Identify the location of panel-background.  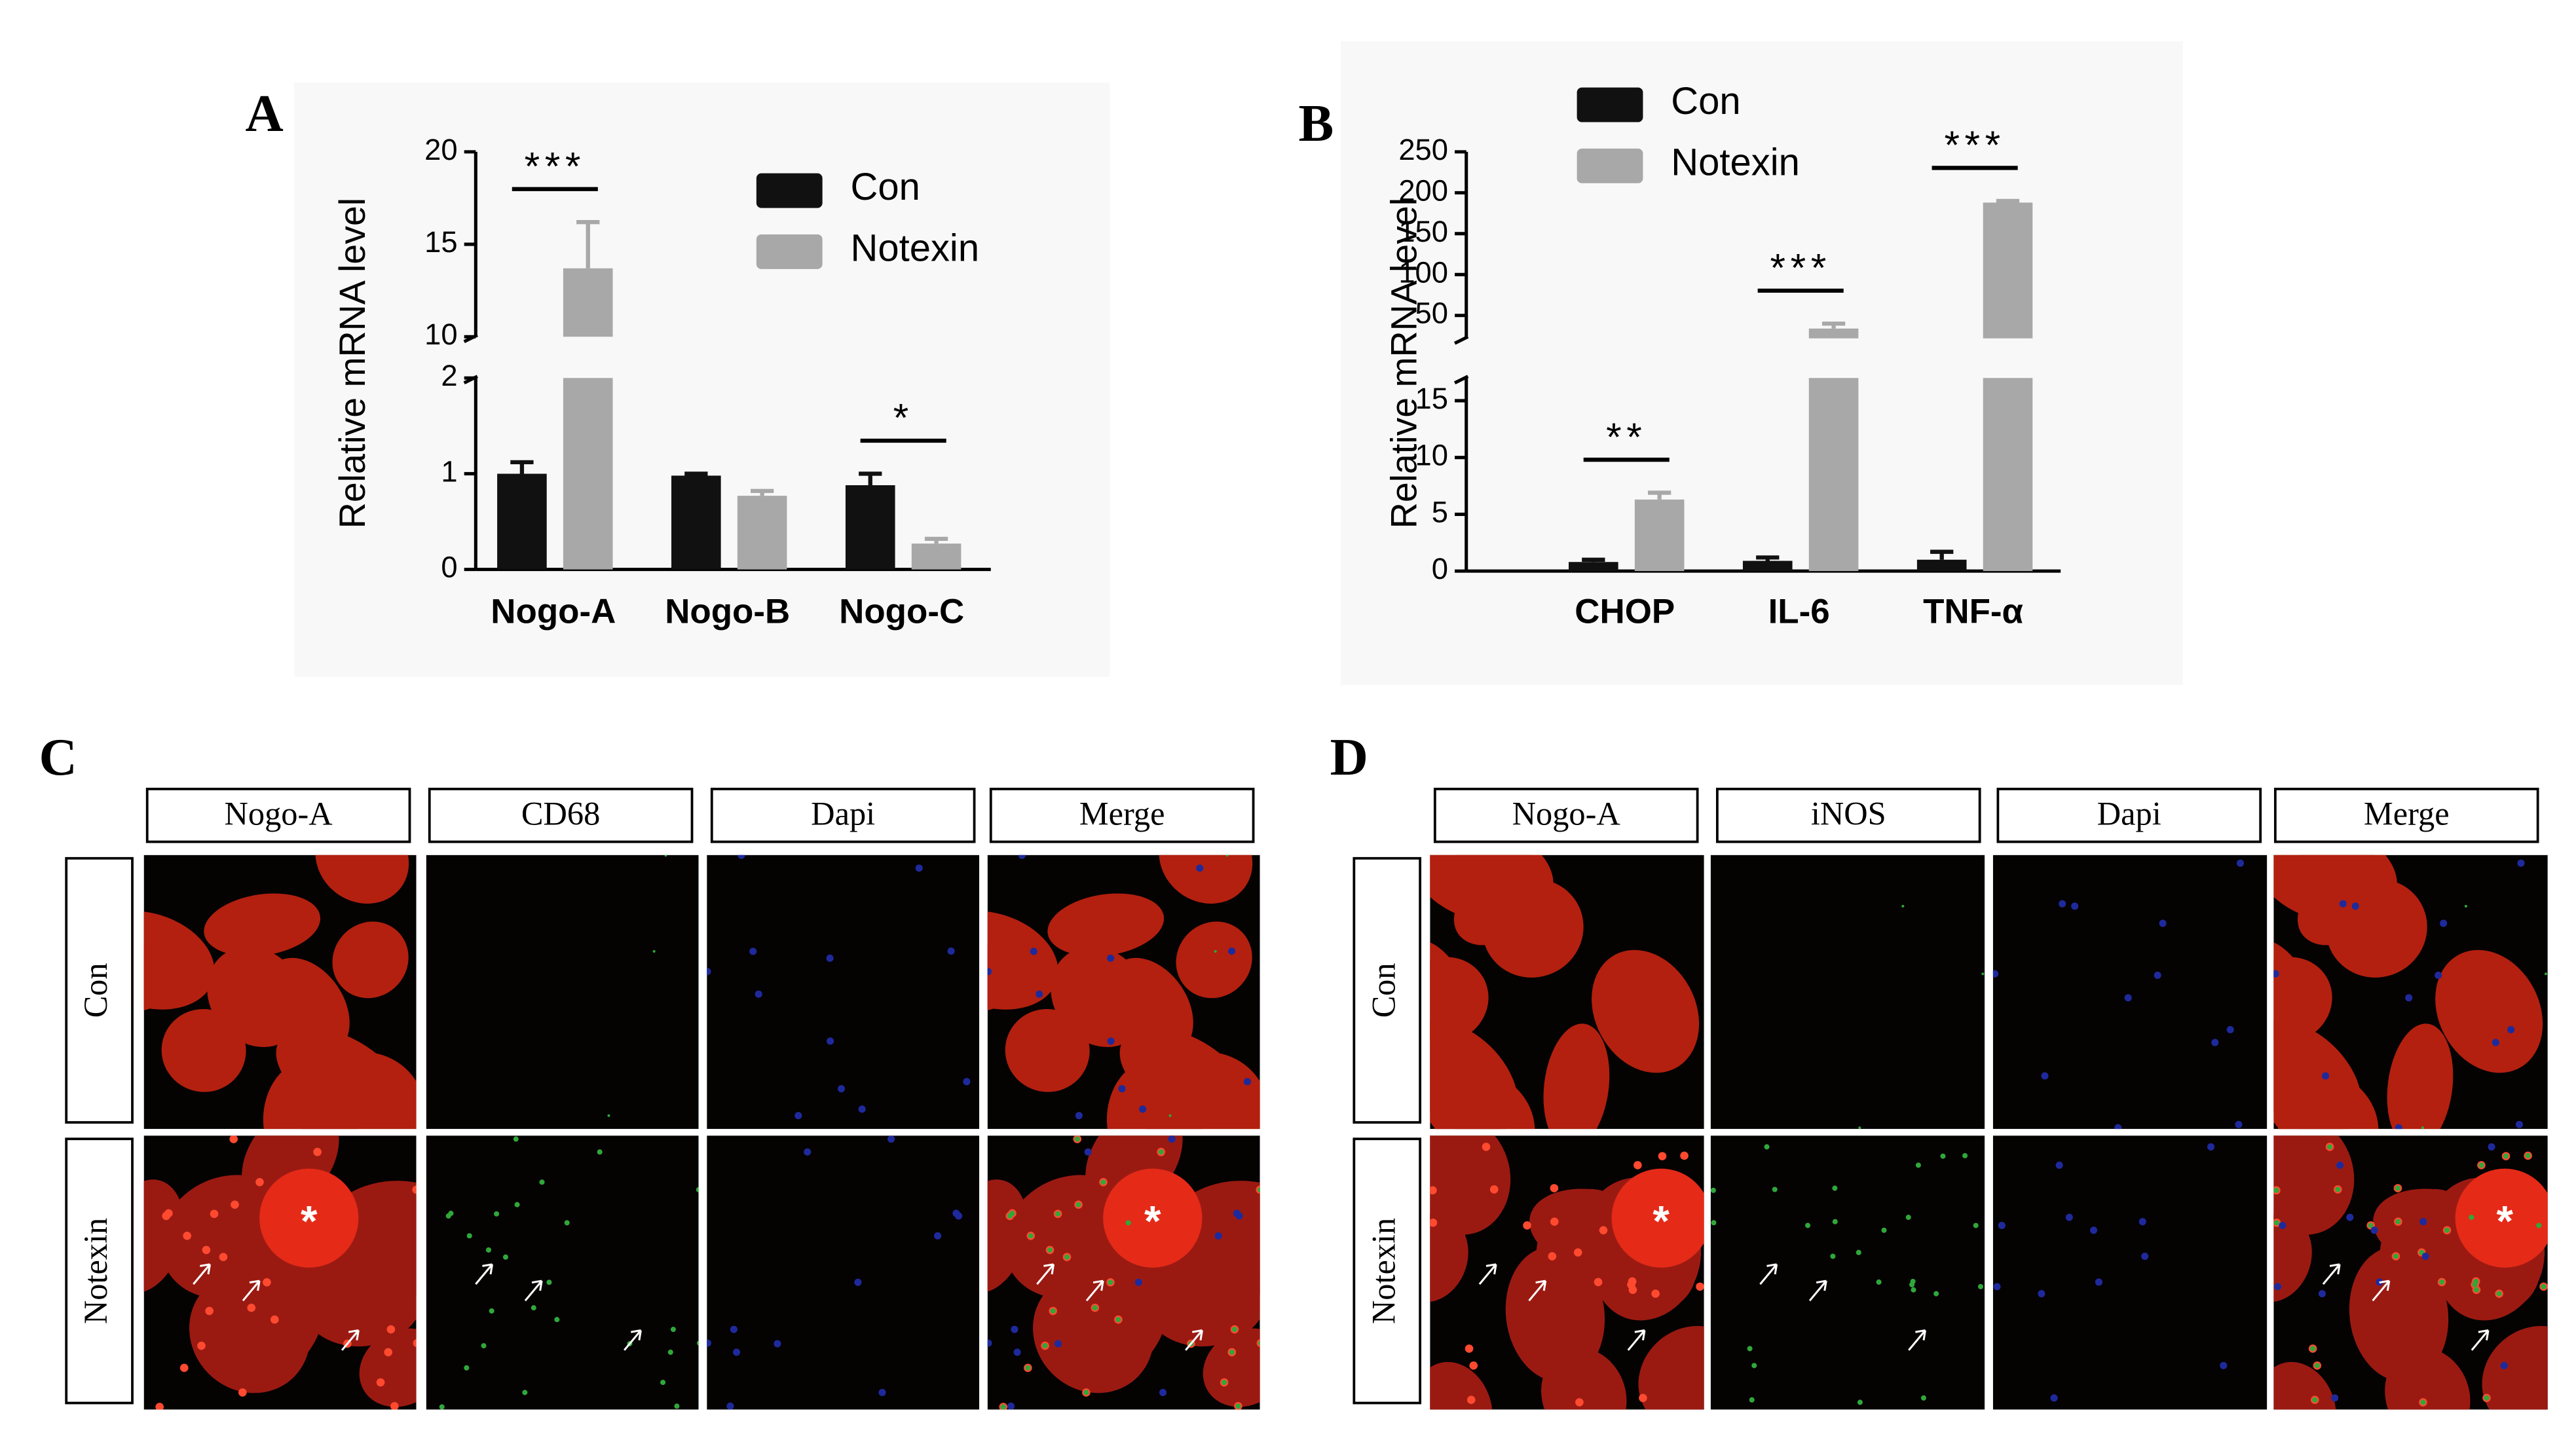
(702, 380).